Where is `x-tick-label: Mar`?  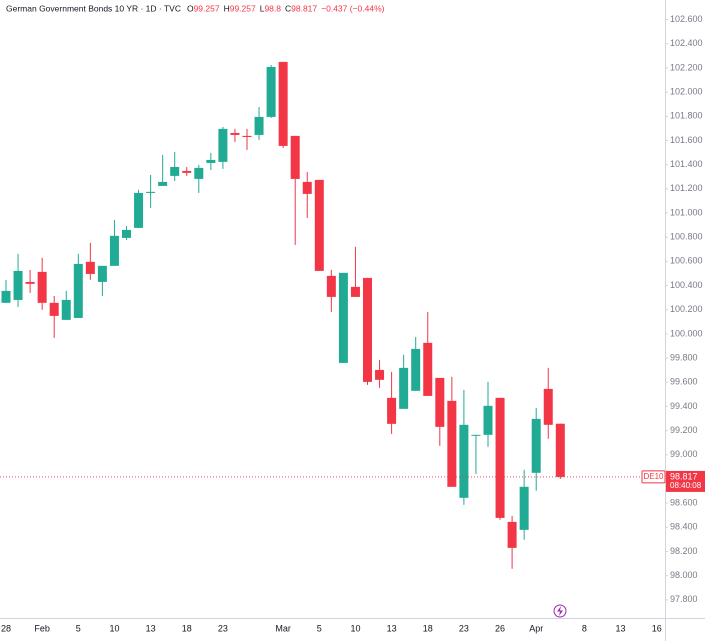 x-tick-label: Mar is located at coordinates (283, 628).